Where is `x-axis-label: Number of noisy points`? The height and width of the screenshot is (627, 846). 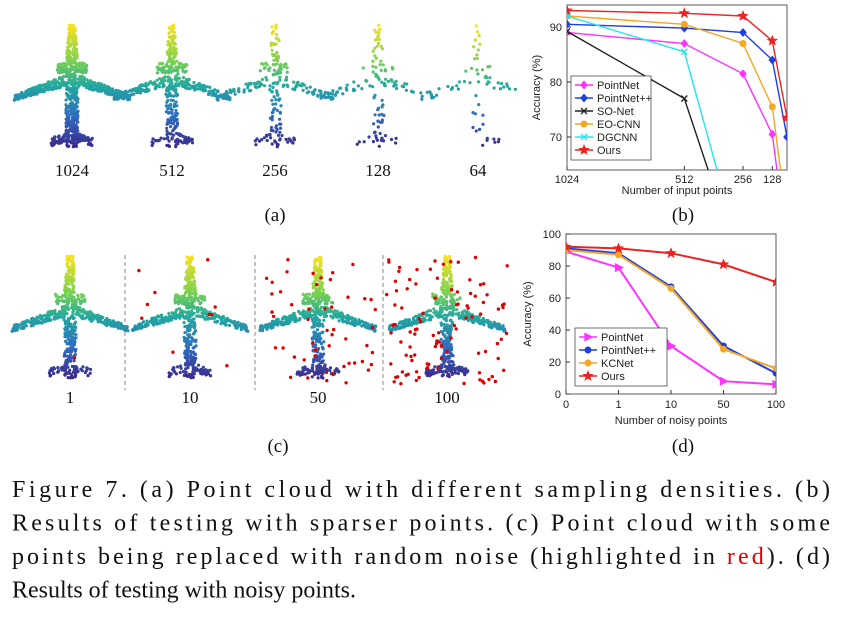
x-axis-label: Number of noisy points is located at coordinates (671, 421).